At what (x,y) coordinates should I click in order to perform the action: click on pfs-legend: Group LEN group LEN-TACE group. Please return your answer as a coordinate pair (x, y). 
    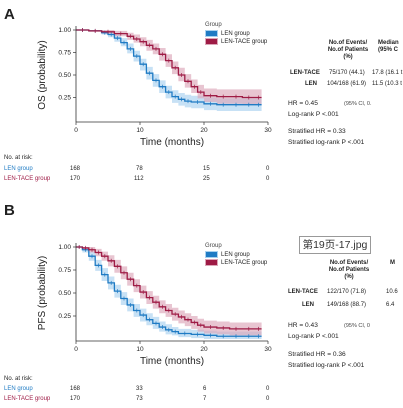
    Looking at the image, I should click on (236, 255).